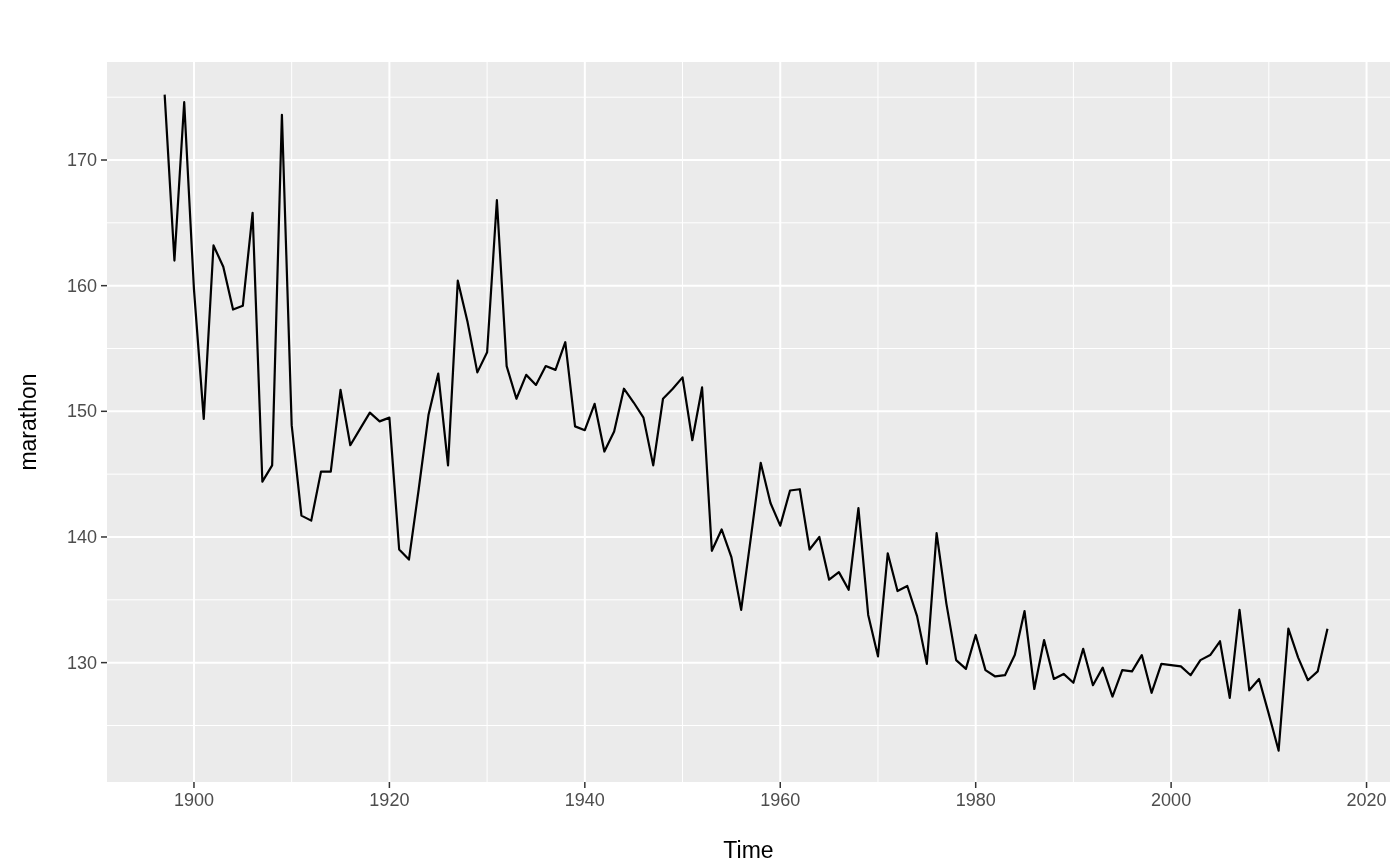  What do you see at coordinates (81, 536) in the screenshot?
I see `y-tick-label: 140` at bounding box center [81, 536].